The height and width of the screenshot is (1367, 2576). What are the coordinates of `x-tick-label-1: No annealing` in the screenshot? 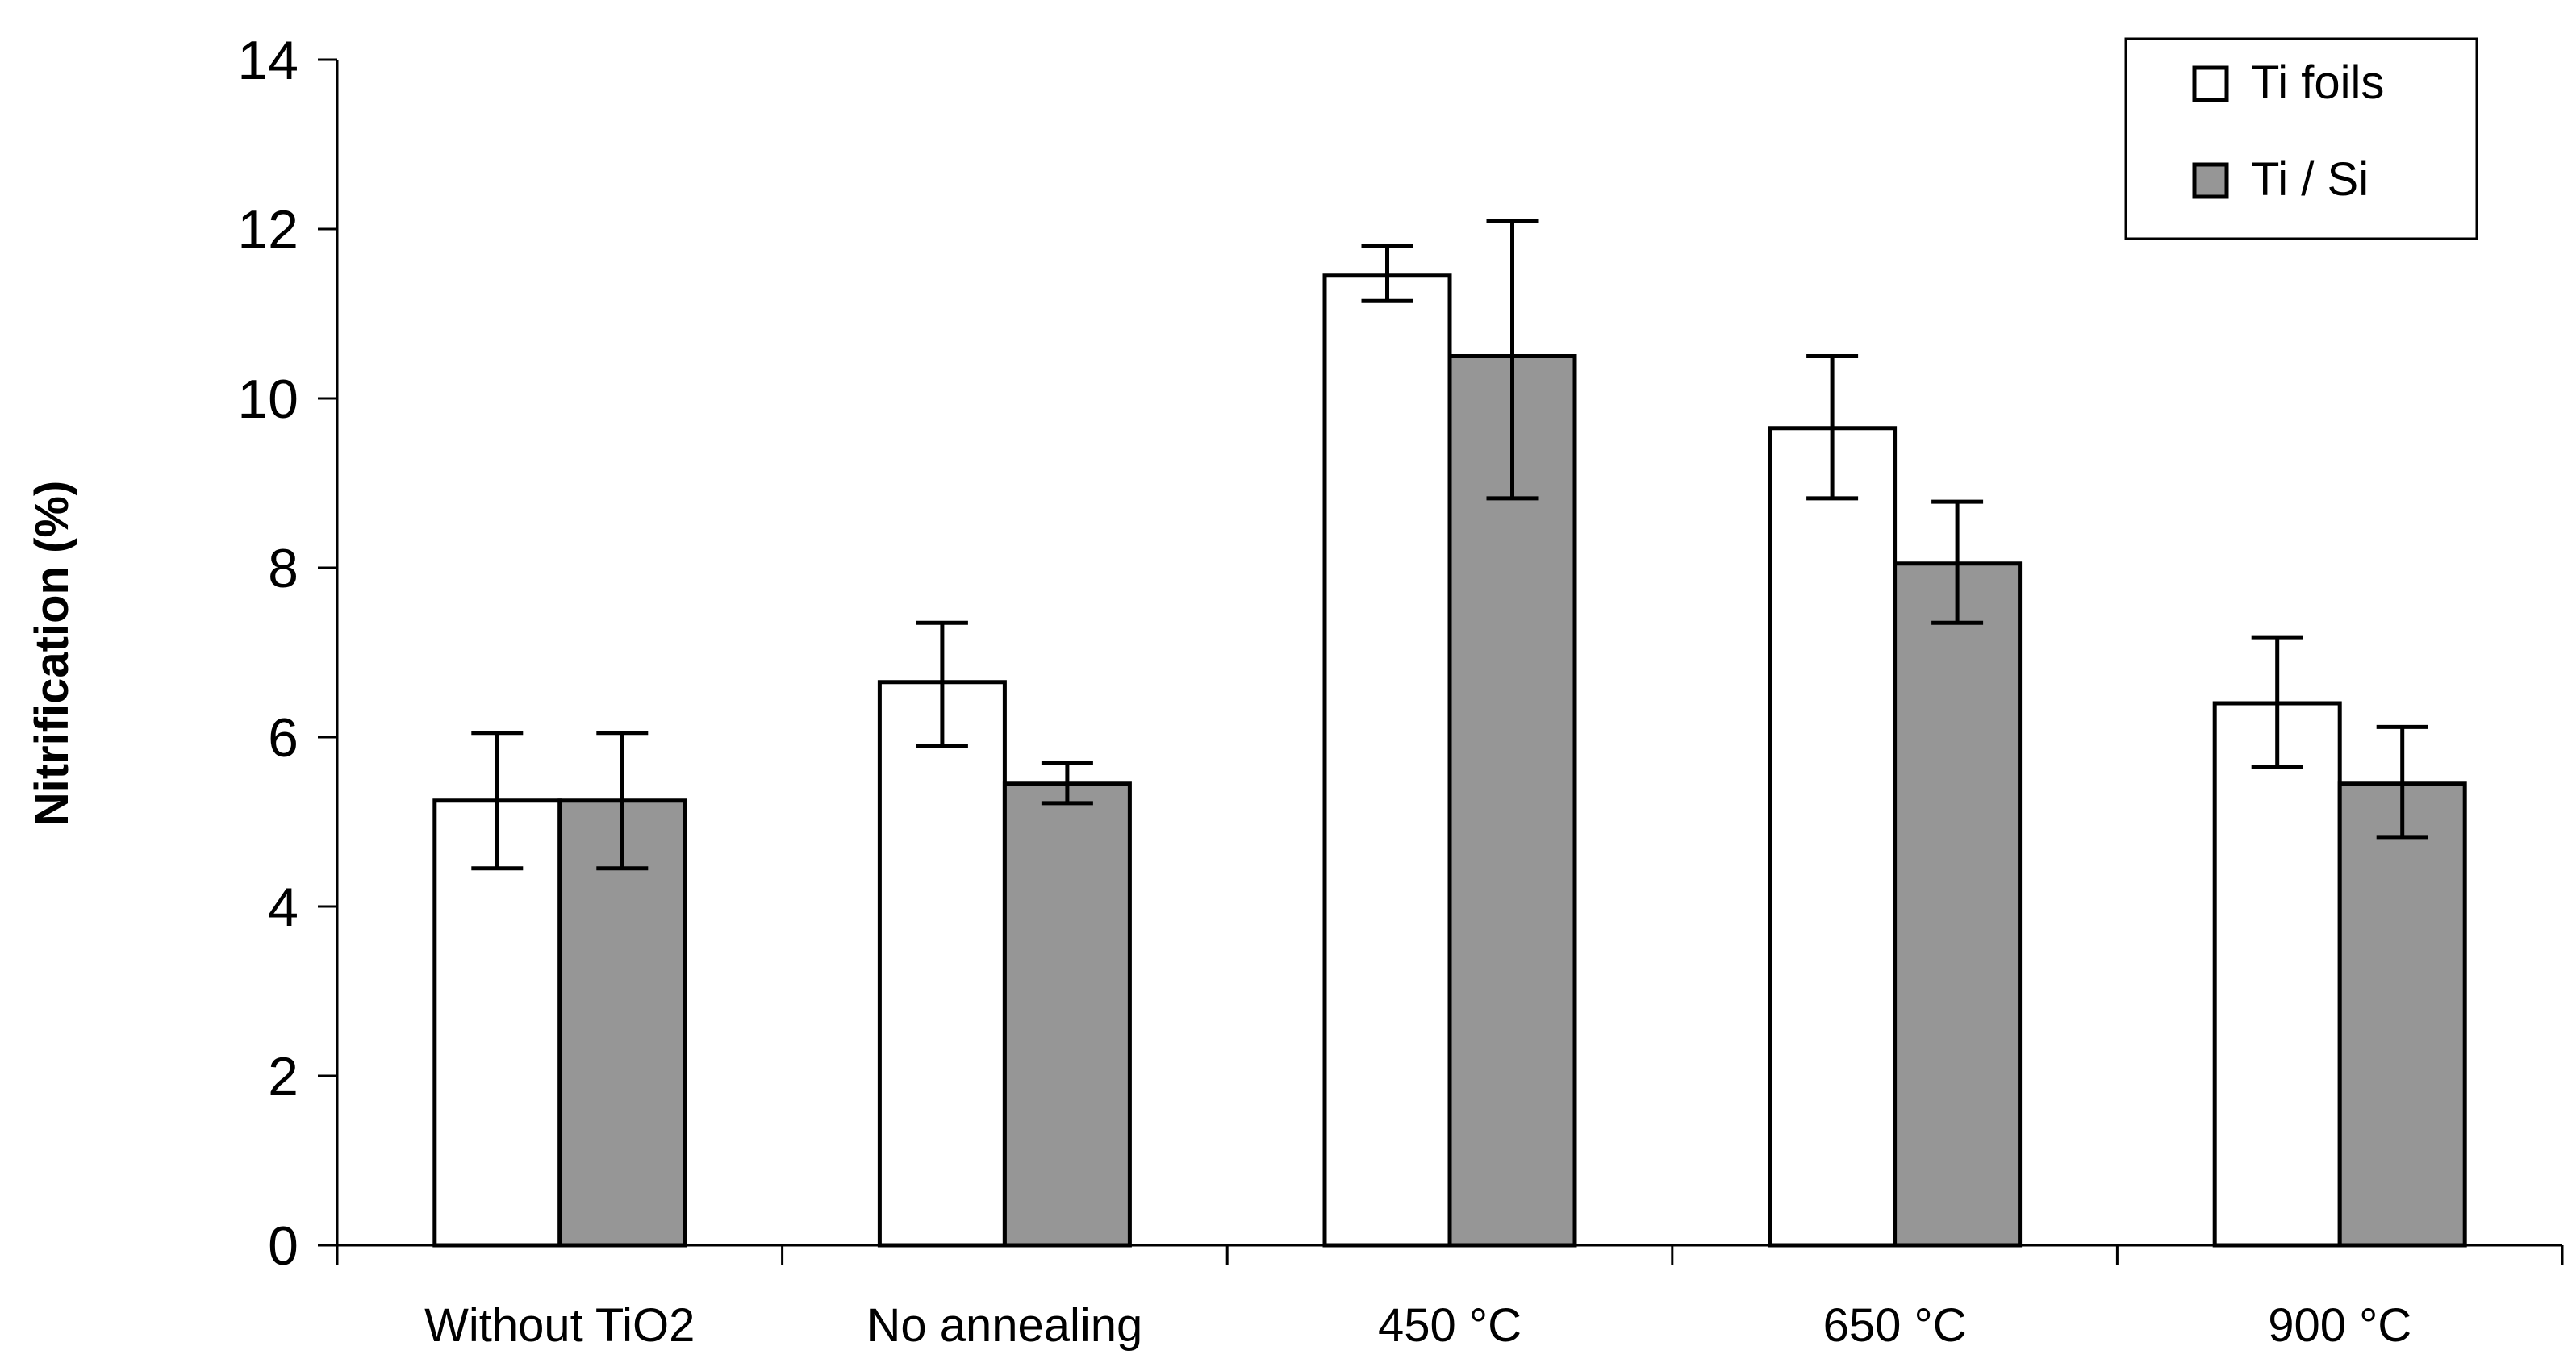 It's located at (1004, 1325).